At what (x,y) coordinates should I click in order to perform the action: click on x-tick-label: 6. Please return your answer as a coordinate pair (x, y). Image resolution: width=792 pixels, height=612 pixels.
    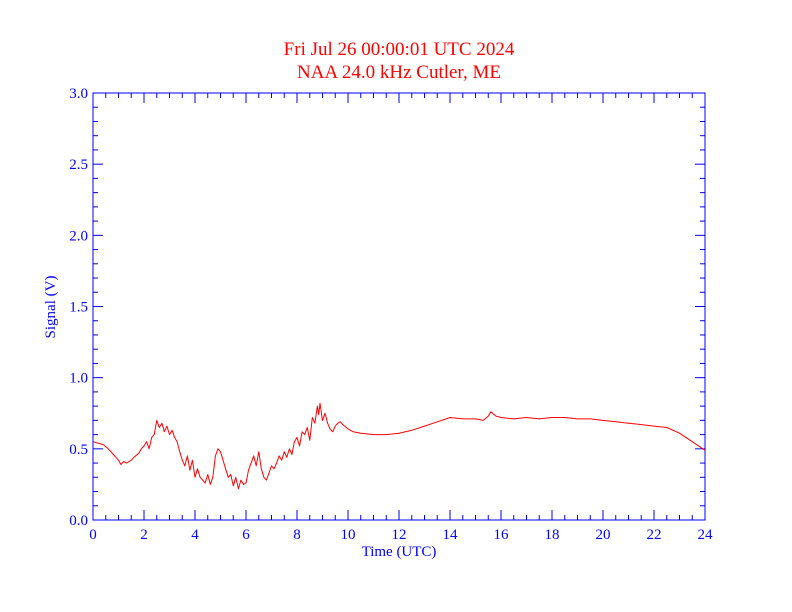
    Looking at the image, I should click on (246, 535).